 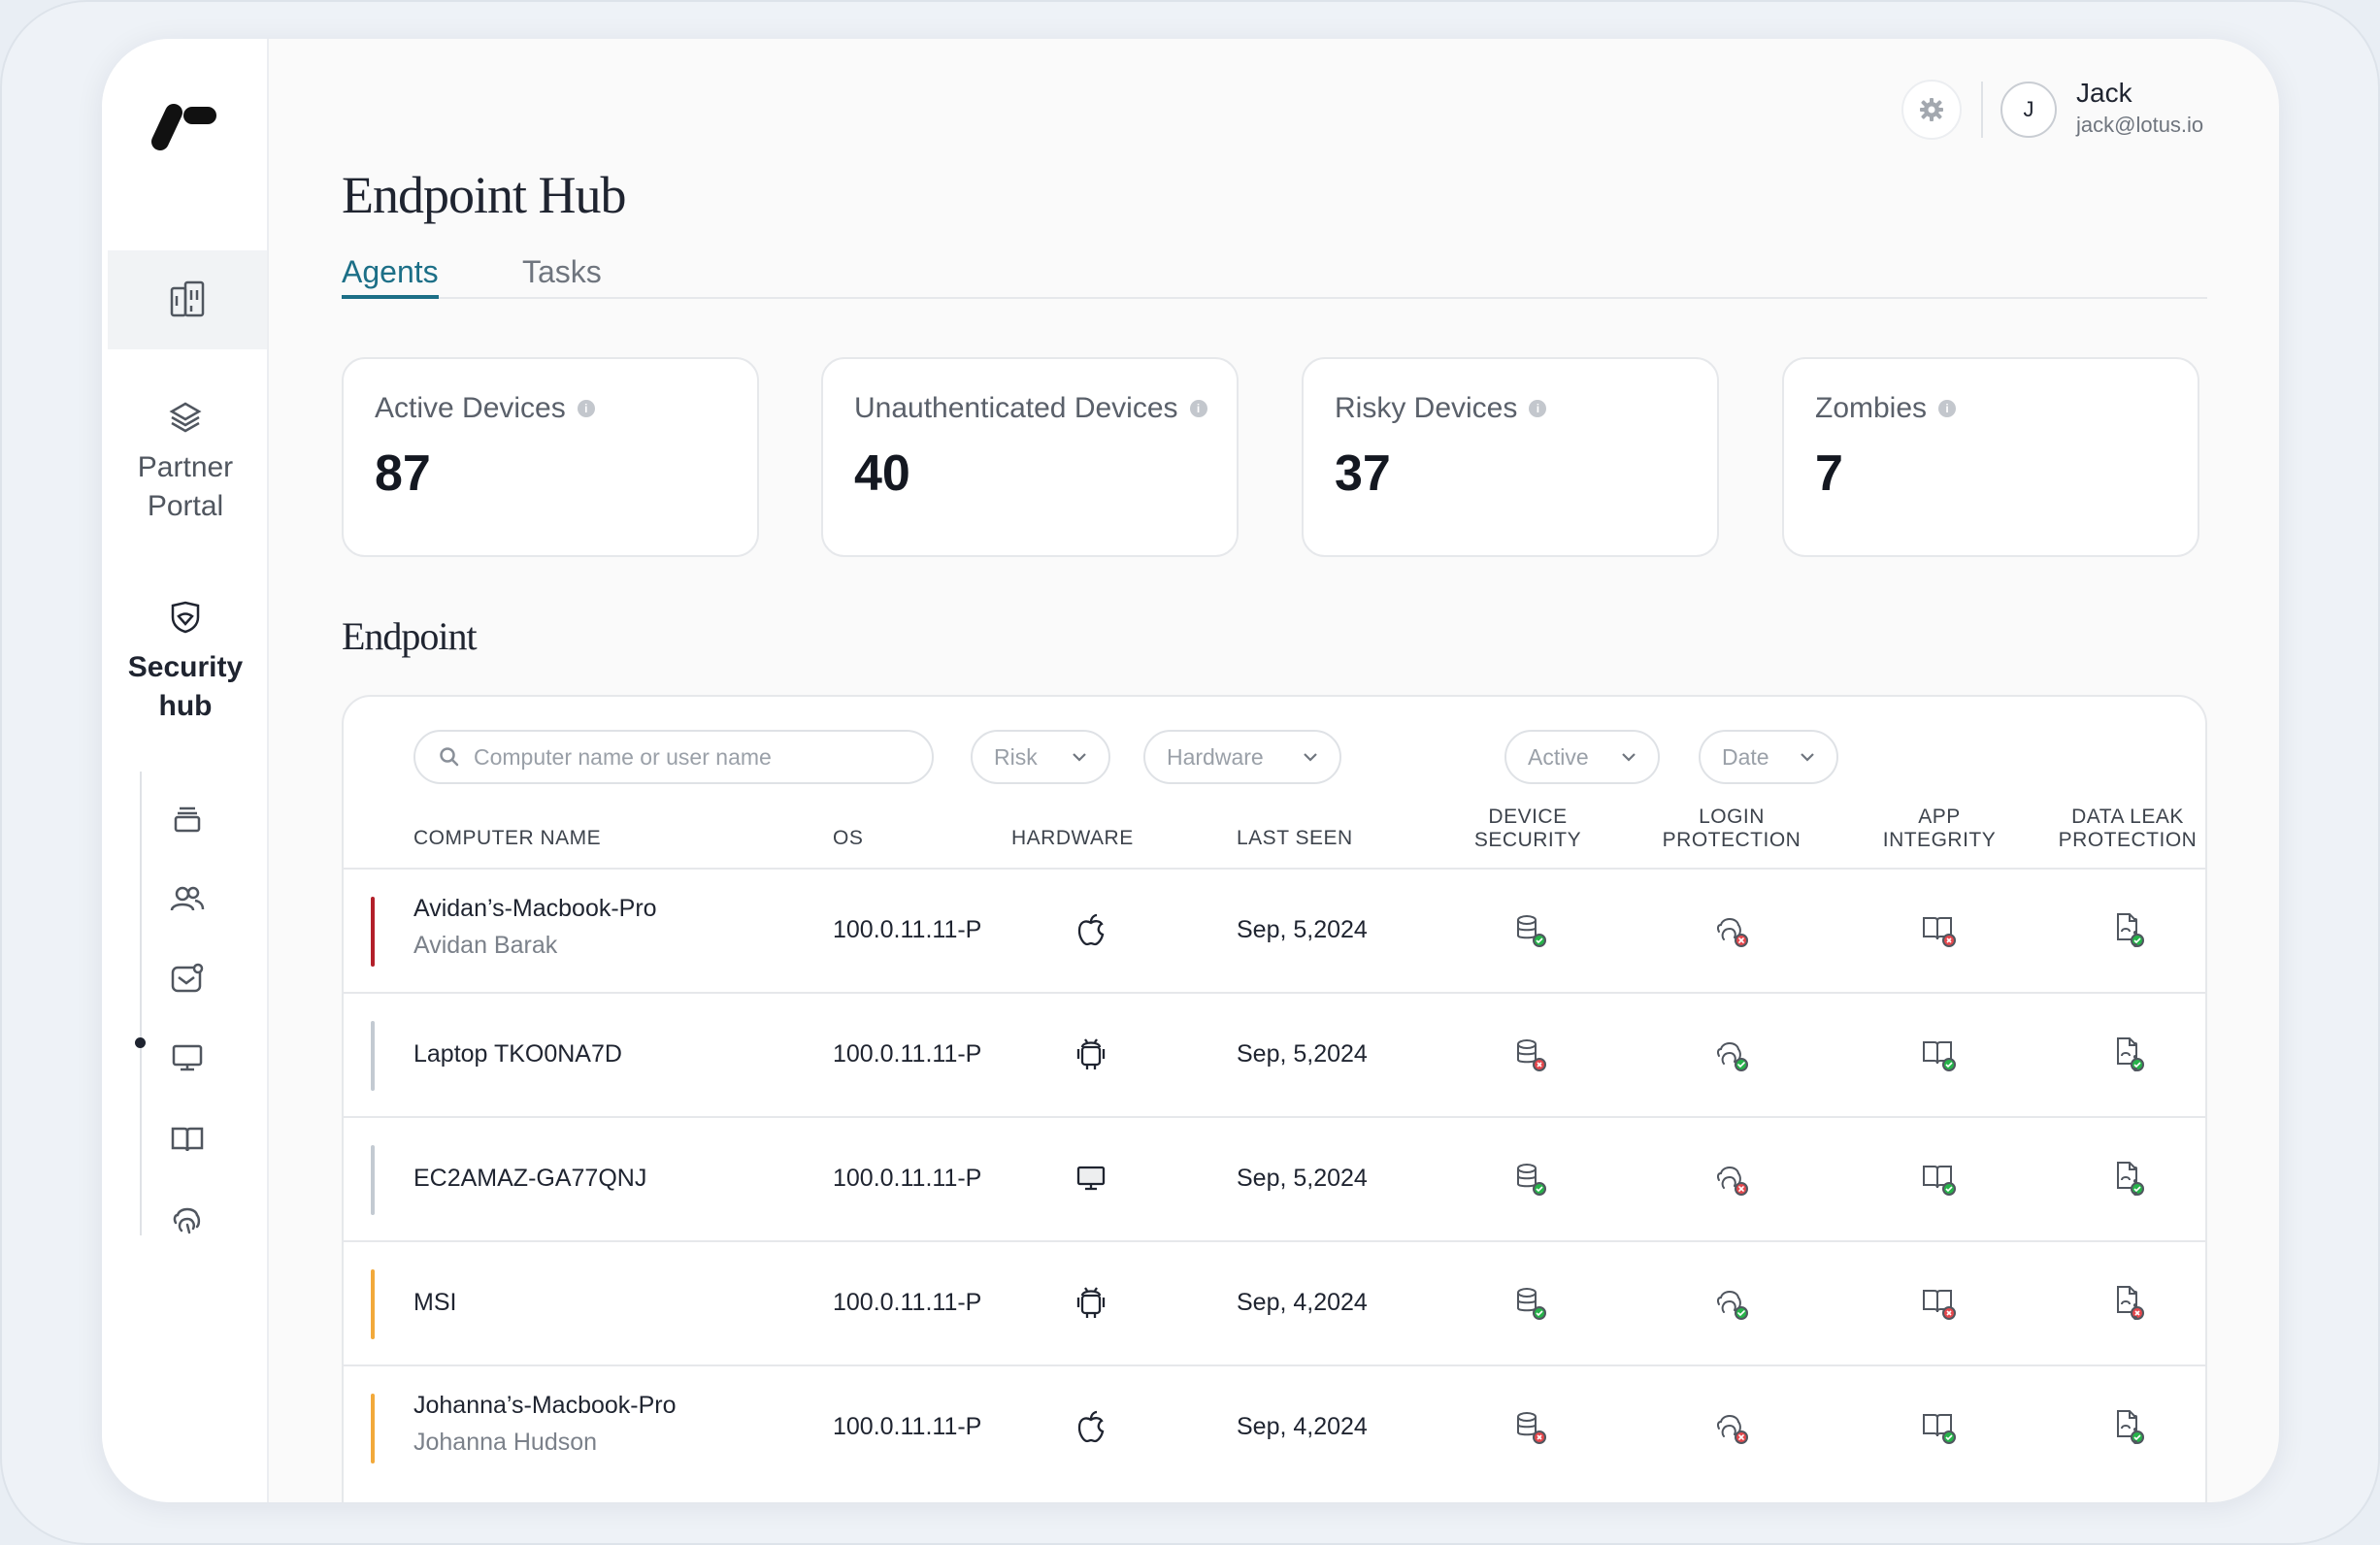 I want to click on subnav-monitor, so click(x=187, y=1057).